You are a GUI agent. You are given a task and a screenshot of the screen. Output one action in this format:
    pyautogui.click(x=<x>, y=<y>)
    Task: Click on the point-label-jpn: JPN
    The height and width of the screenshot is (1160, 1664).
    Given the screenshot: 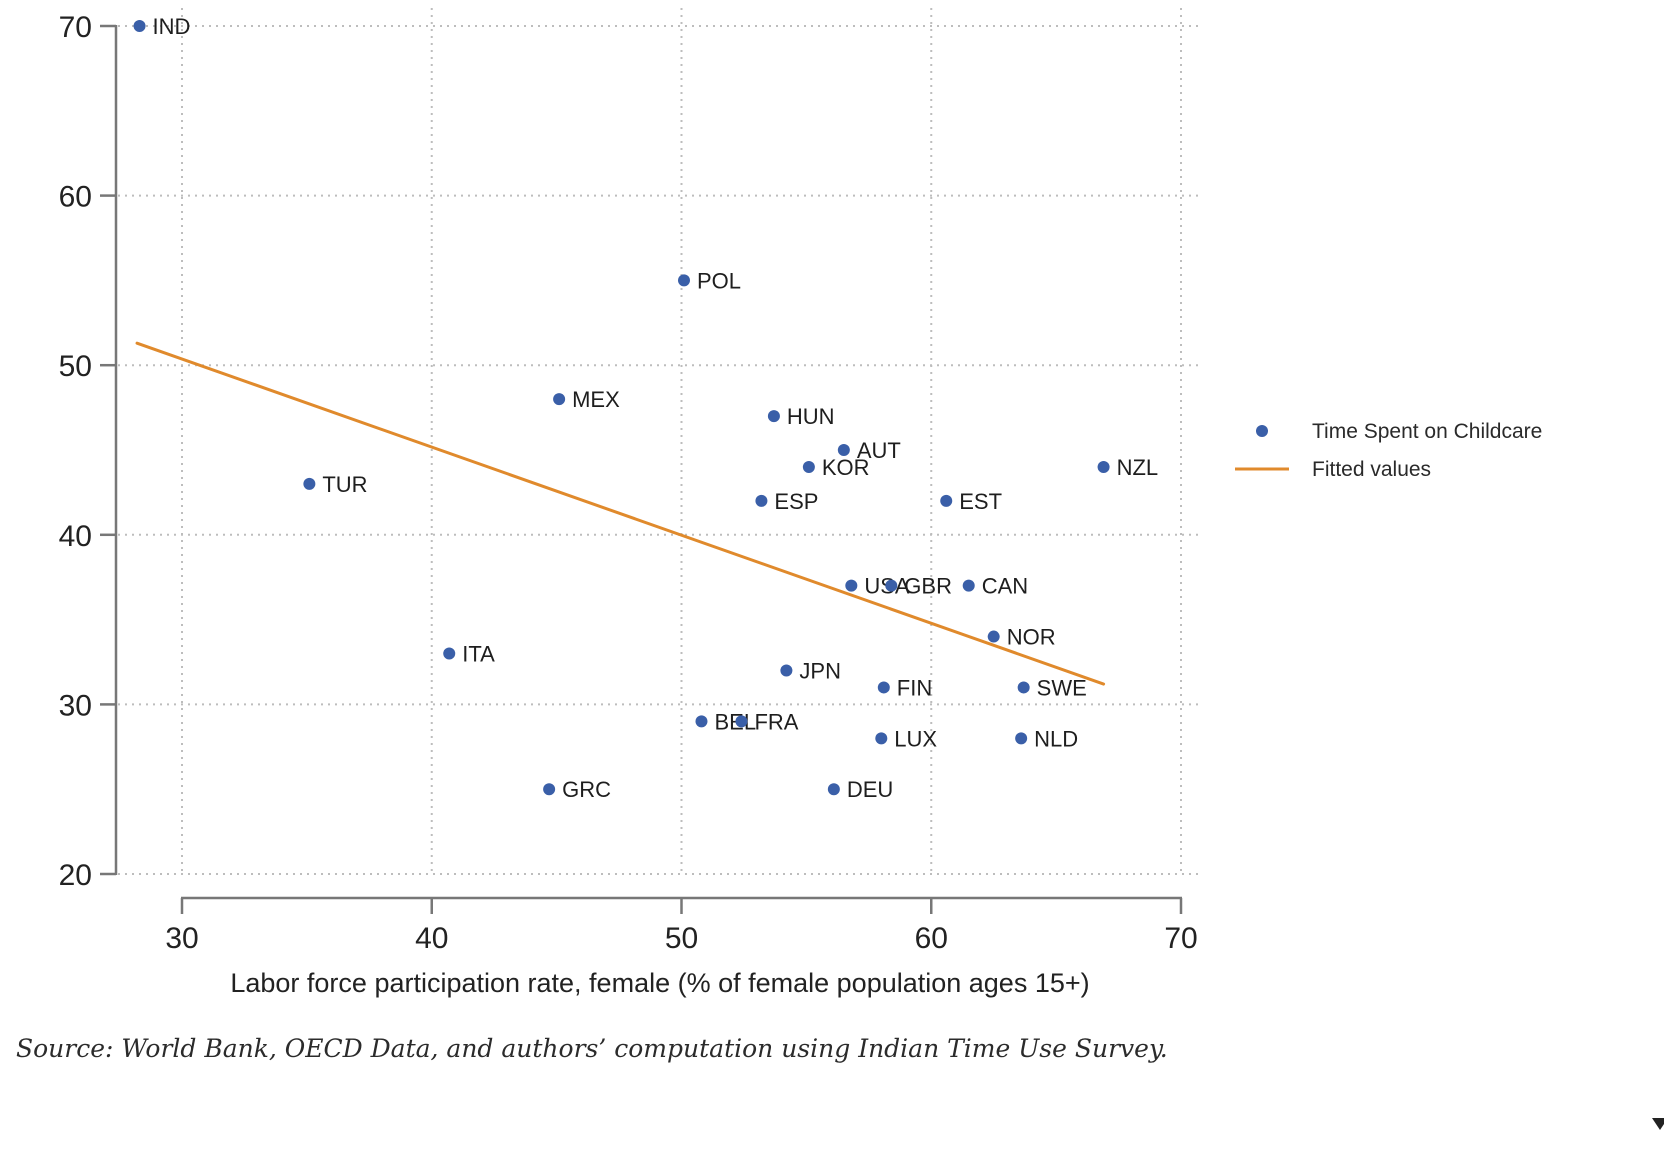 What is the action you would take?
    pyautogui.click(x=820, y=670)
    